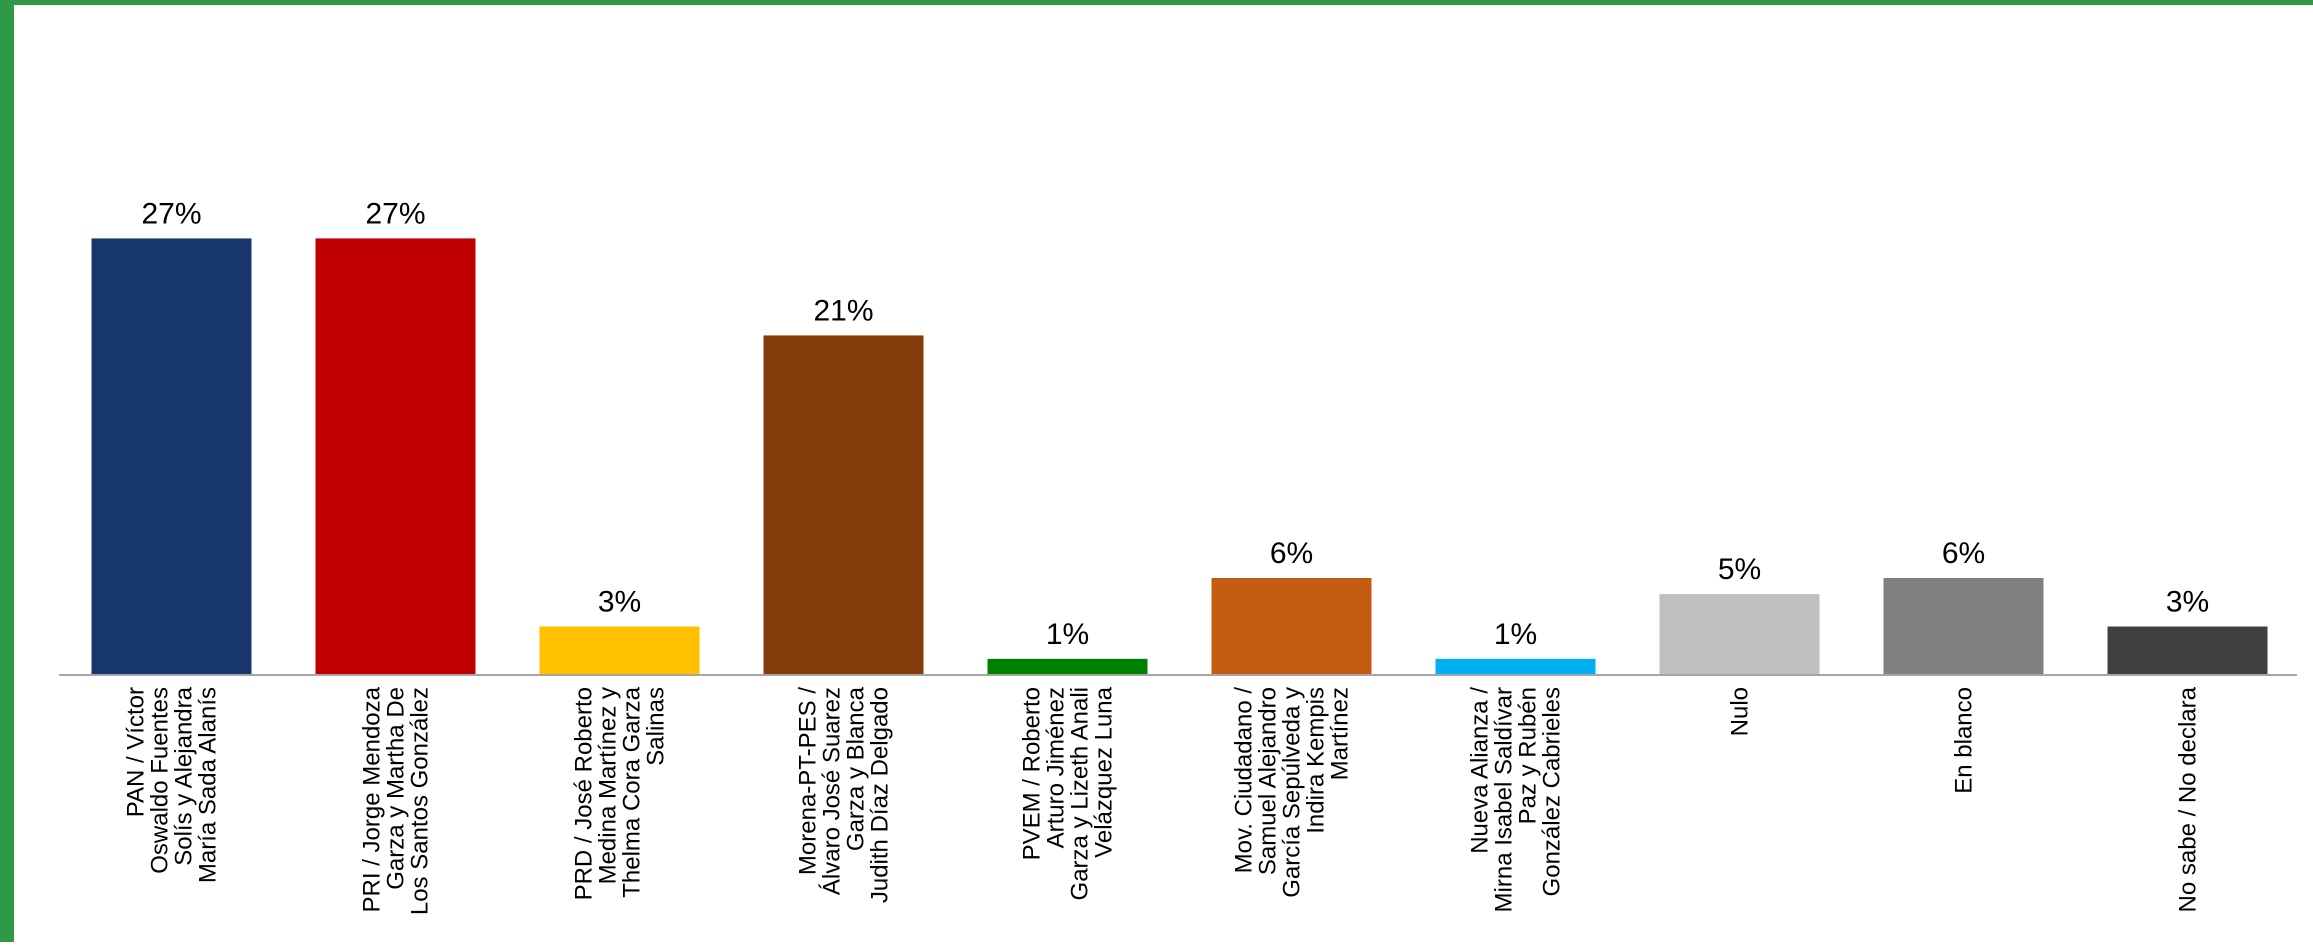  Describe the element at coordinates (808, 781) in the screenshot. I see `category-label-line: Morena-PT-PES /` at that location.